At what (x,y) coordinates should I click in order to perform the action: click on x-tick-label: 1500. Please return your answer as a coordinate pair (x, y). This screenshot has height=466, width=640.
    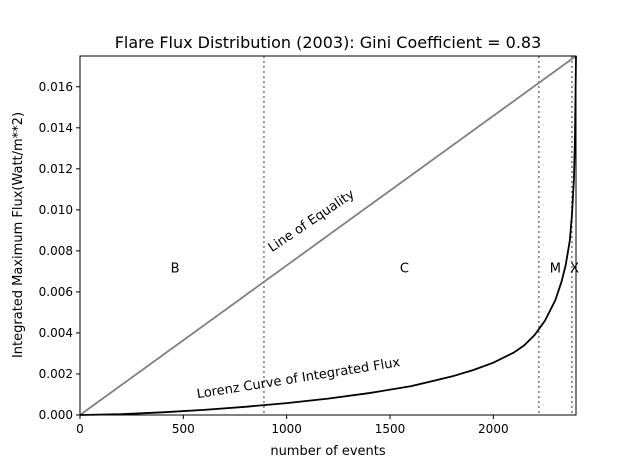
    Looking at the image, I should click on (390, 429).